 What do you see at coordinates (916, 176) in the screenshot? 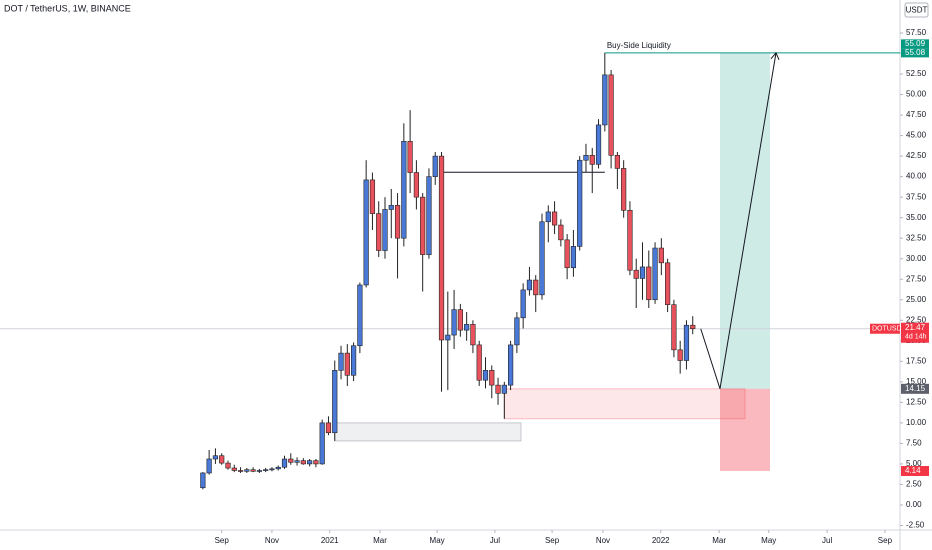
I see `y-tick-label: 40.00` at bounding box center [916, 176].